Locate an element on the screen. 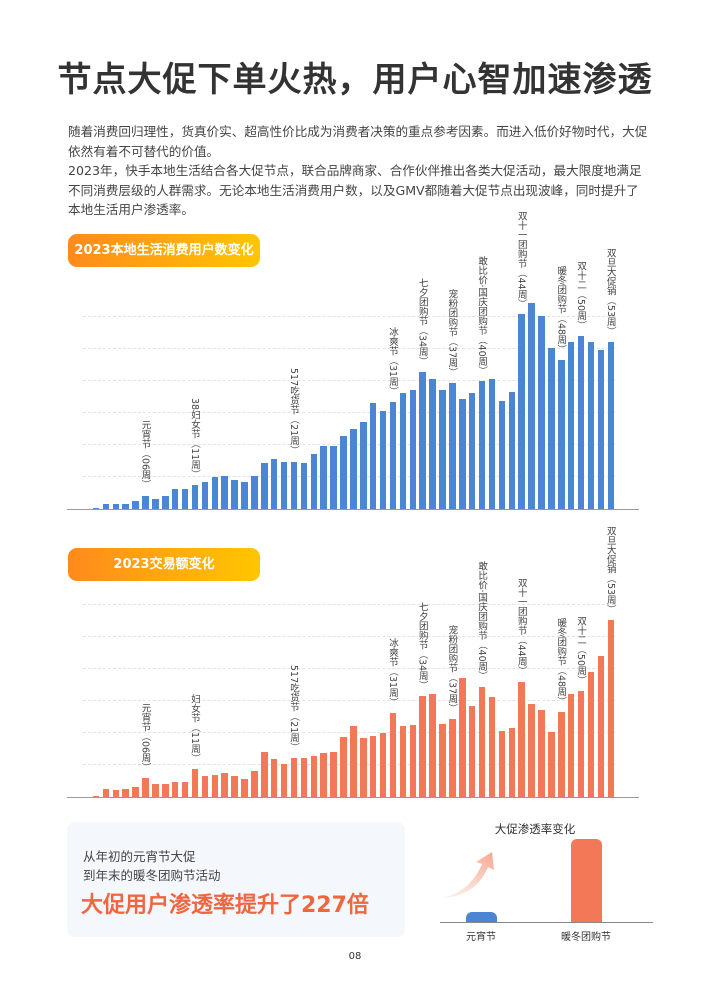 The width and height of the screenshot is (710, 996). annotation-label: 元宵节（06周） is located at coordinates (145, 738).